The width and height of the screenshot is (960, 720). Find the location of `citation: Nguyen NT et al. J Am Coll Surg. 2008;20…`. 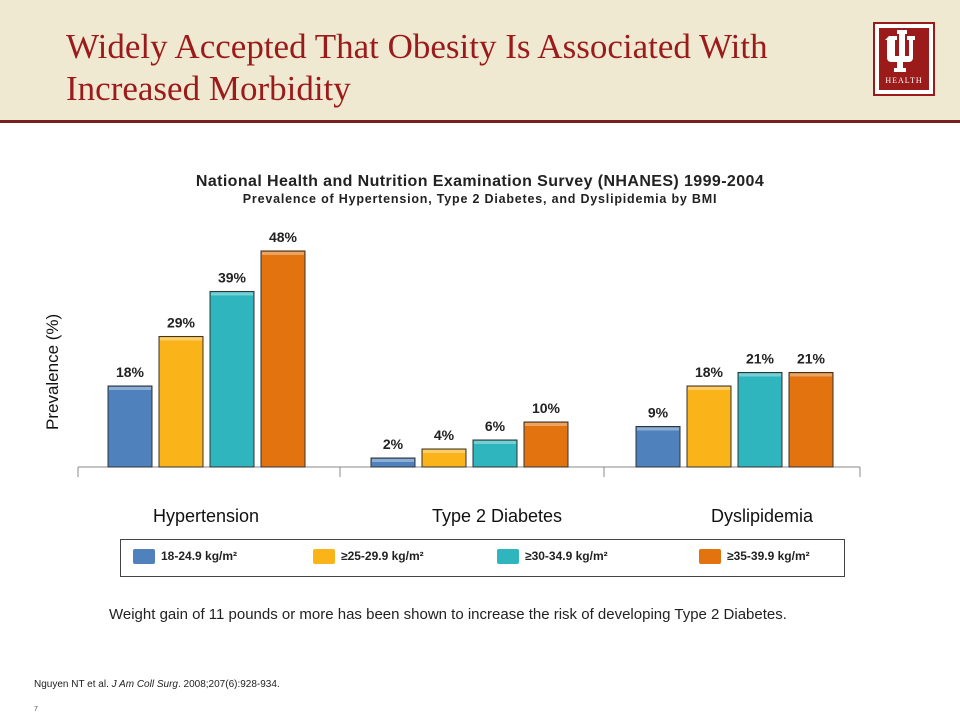

citation: Nguyen NT et al. J Am Coll Surg. 2008;20… is located at coordinates (157, 684).